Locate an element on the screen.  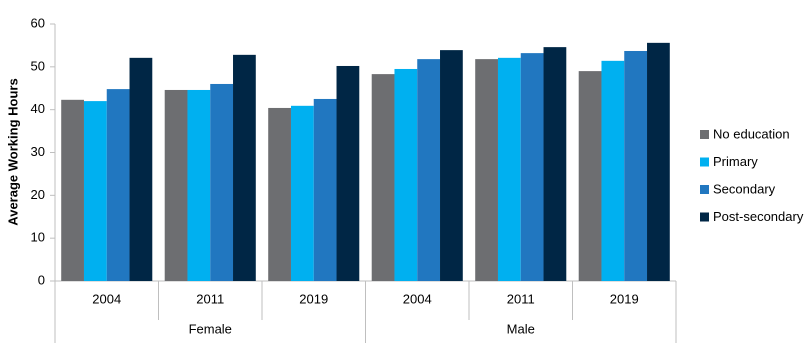
legend-label: No education is located at coordinates (751, 133).